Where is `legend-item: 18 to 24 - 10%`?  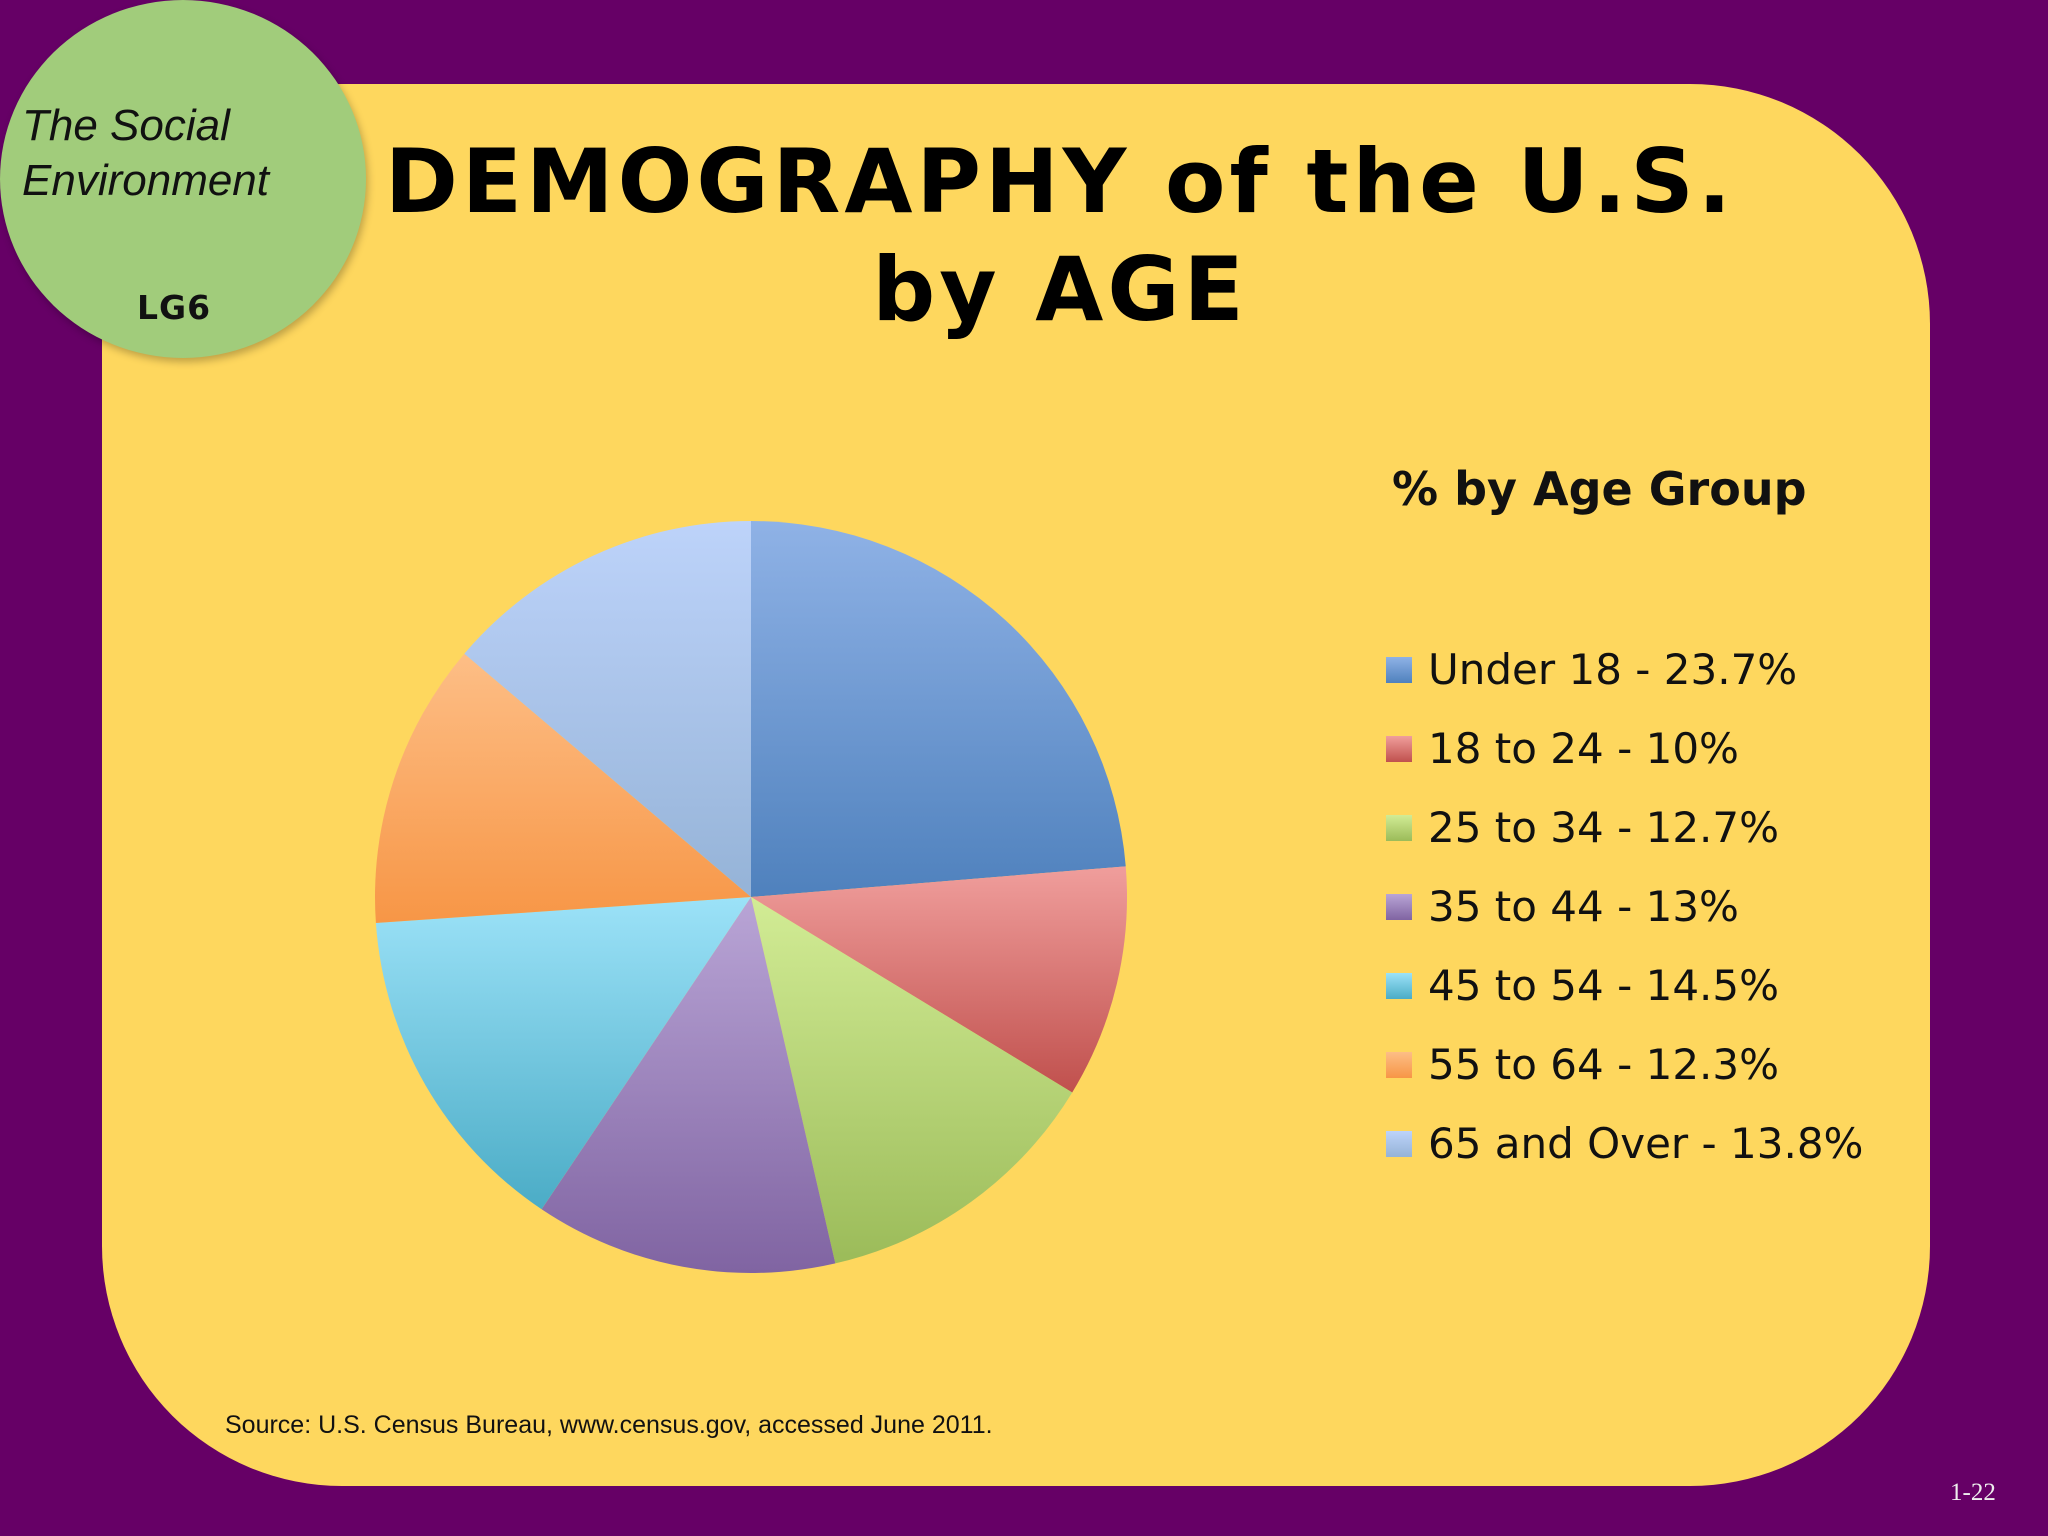
legend-item: 18 to 24 - 10% is located at coordinates (1624, 748).